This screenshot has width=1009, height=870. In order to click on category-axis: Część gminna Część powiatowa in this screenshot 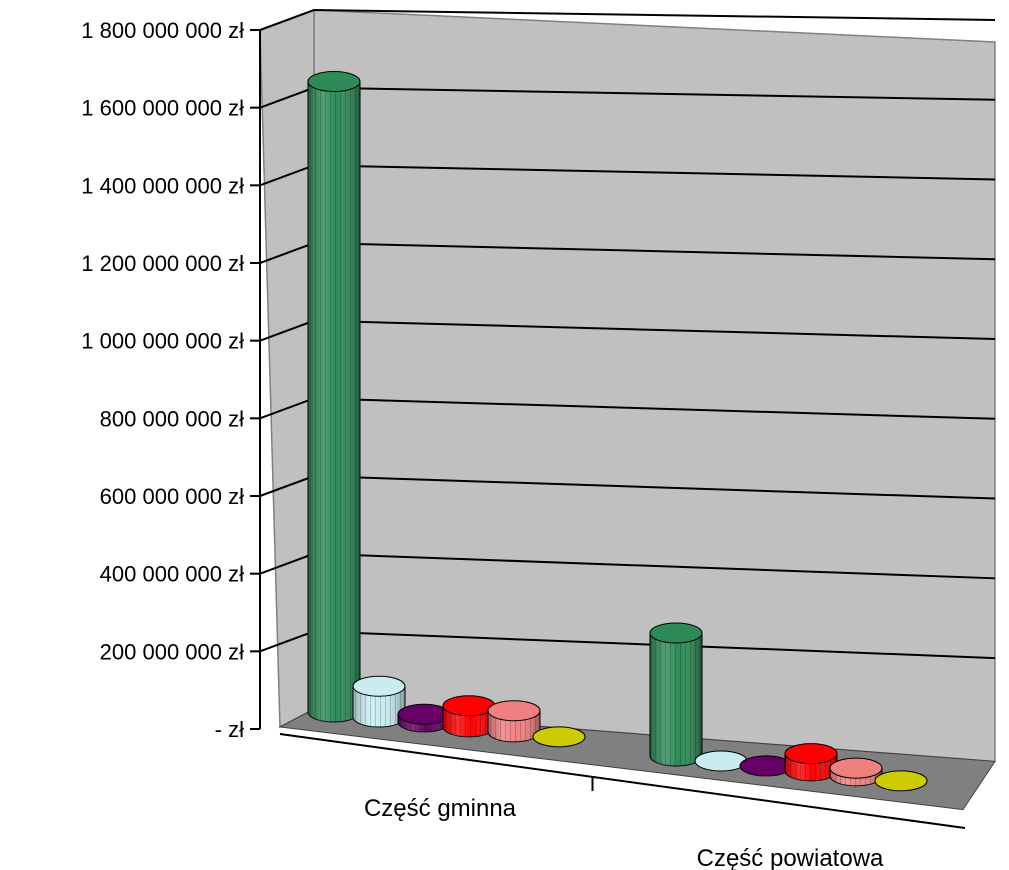, I will do `click(622, 801)`.